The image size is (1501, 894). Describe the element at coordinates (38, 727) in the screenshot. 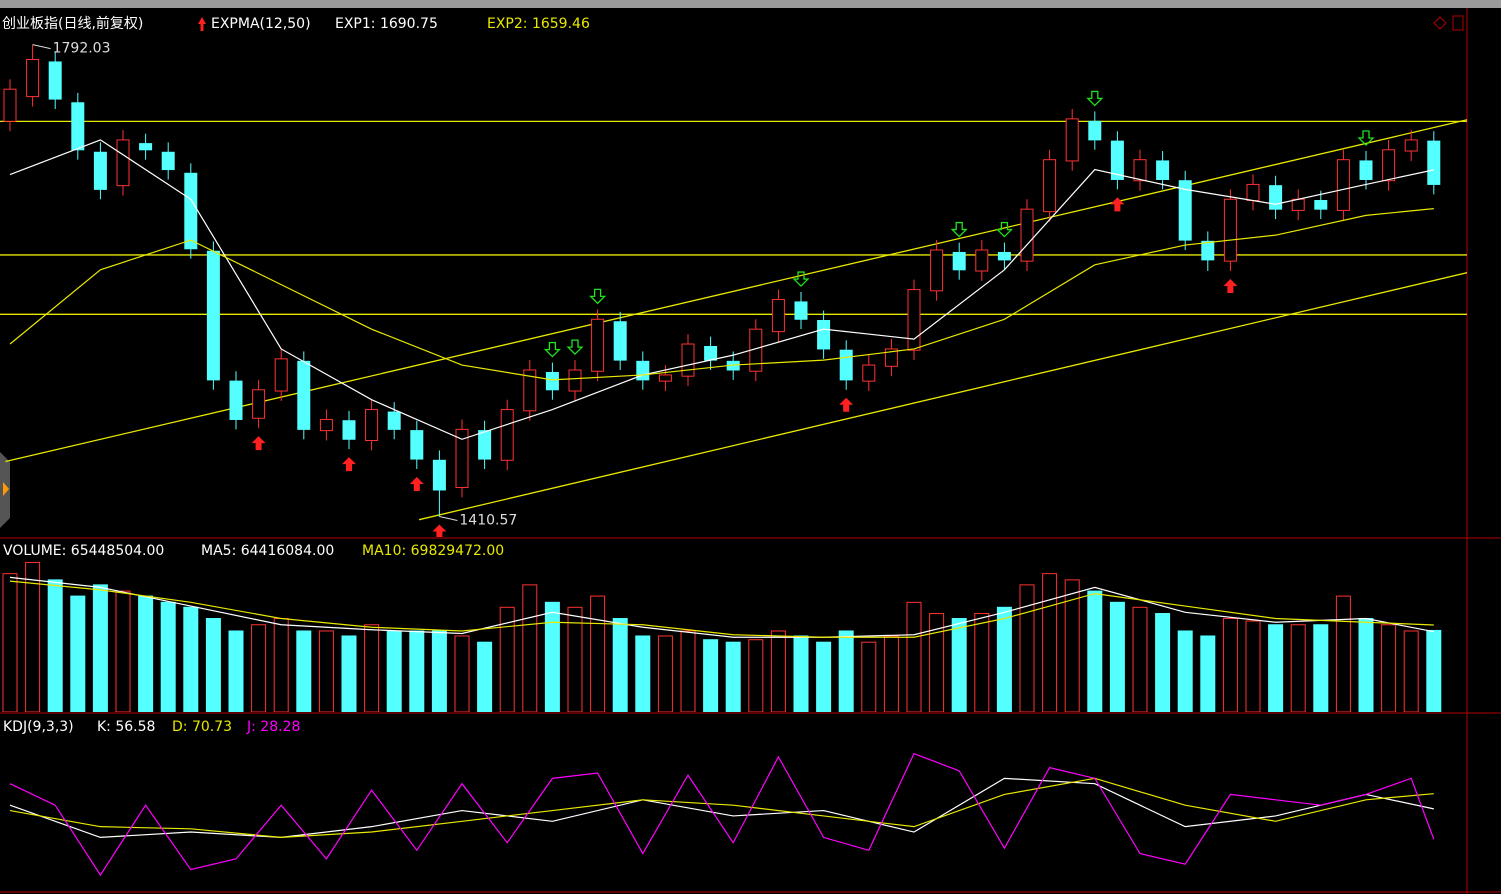

I see `panel-title: KDJ(9,3,3)` at that location.